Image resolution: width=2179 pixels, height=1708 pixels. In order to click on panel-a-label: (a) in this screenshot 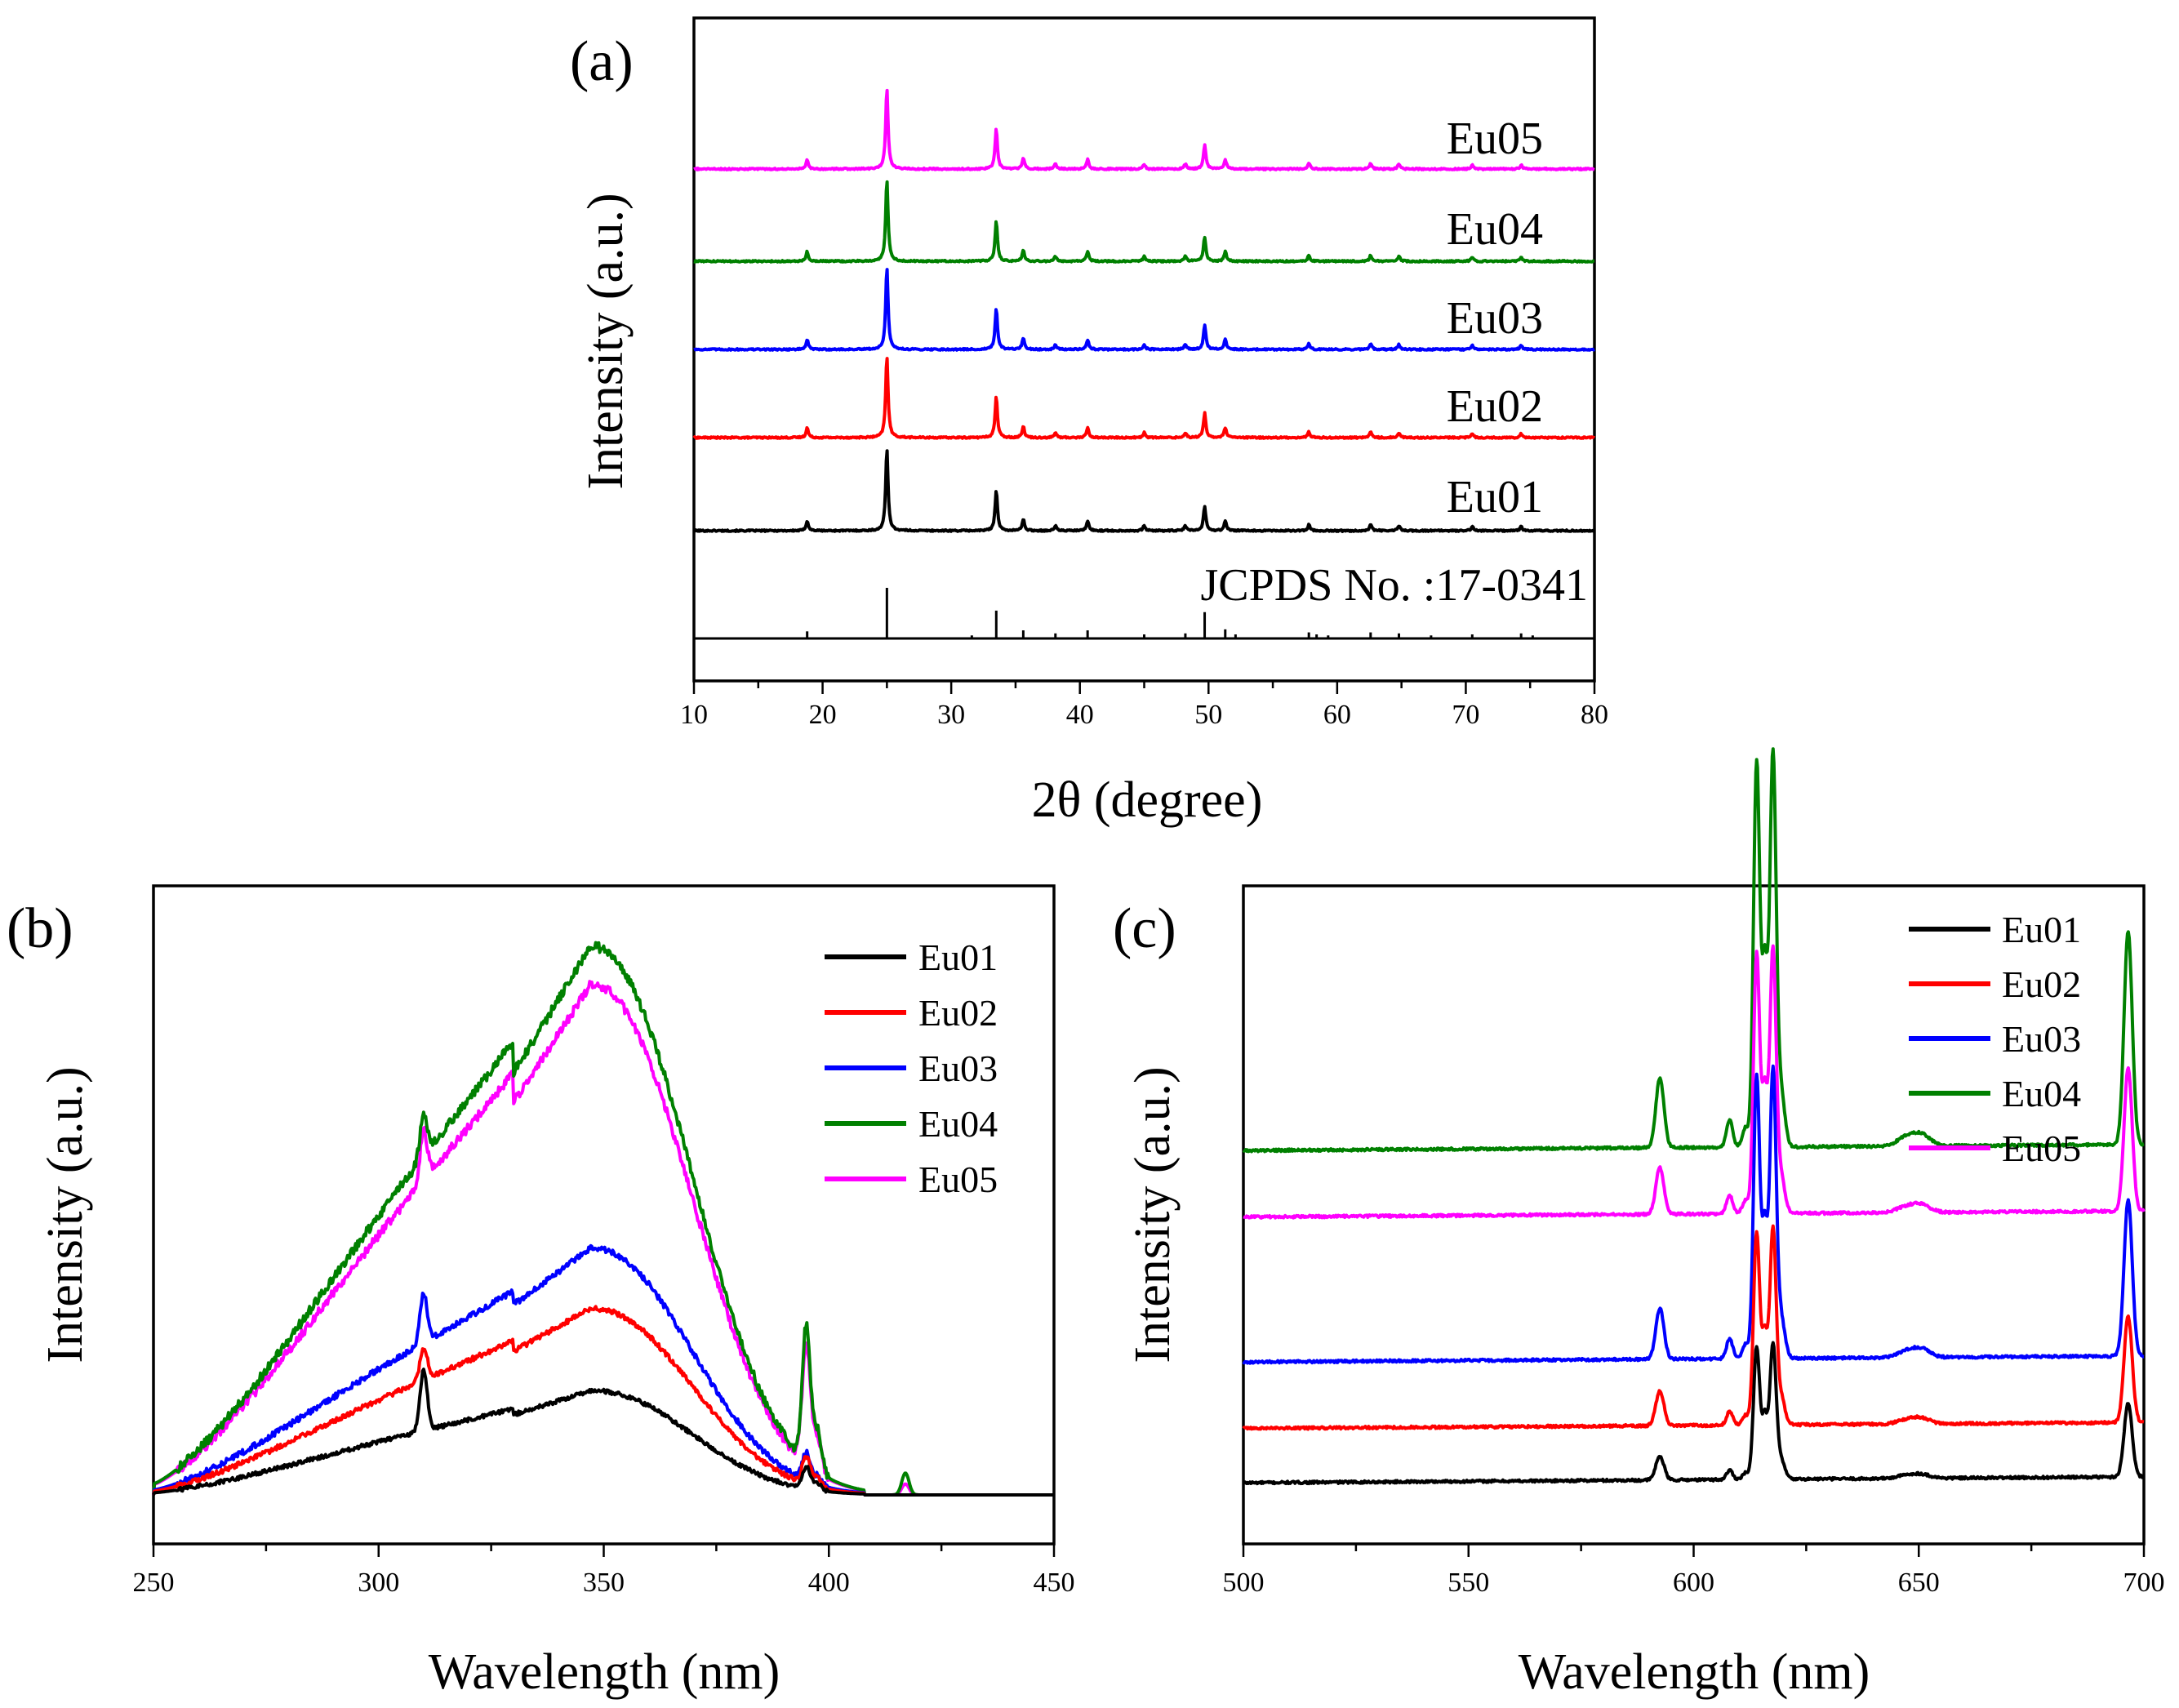, I will do `click(602, 61)`.